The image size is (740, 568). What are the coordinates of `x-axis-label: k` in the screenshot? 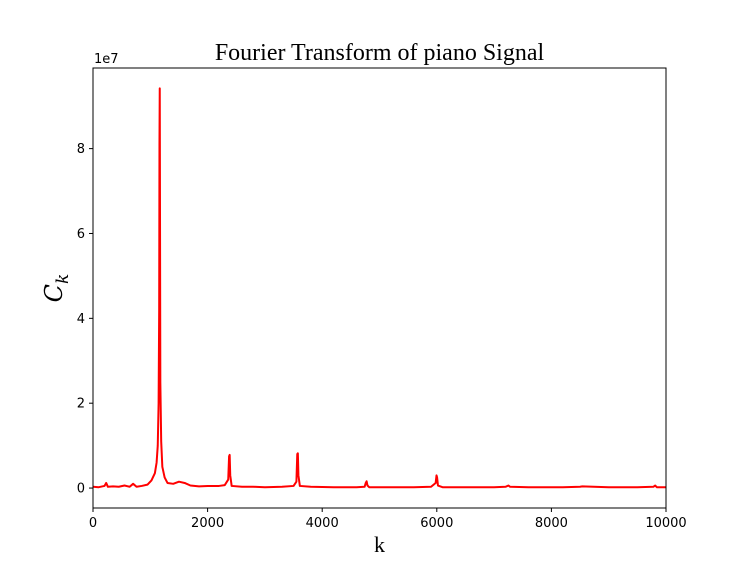 It's located at (379, 544).